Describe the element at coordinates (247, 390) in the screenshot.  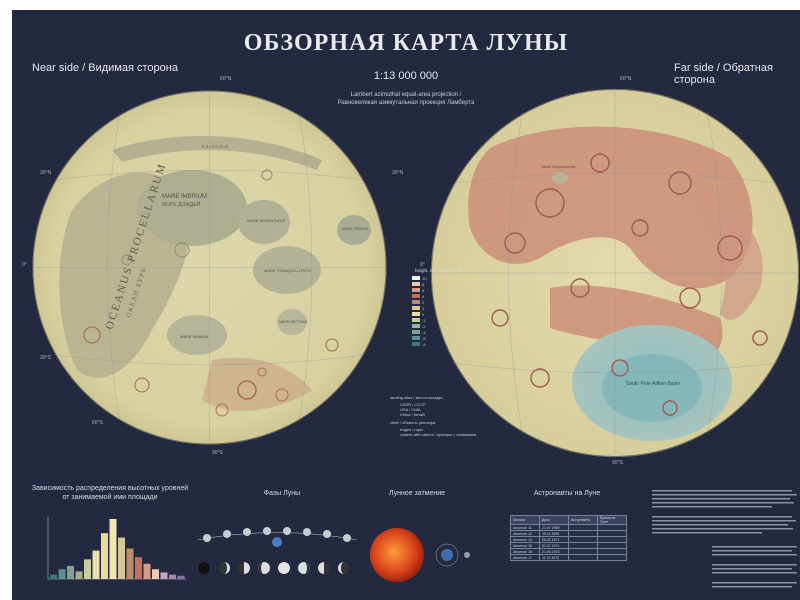
I see `tycho-crater` at that location.